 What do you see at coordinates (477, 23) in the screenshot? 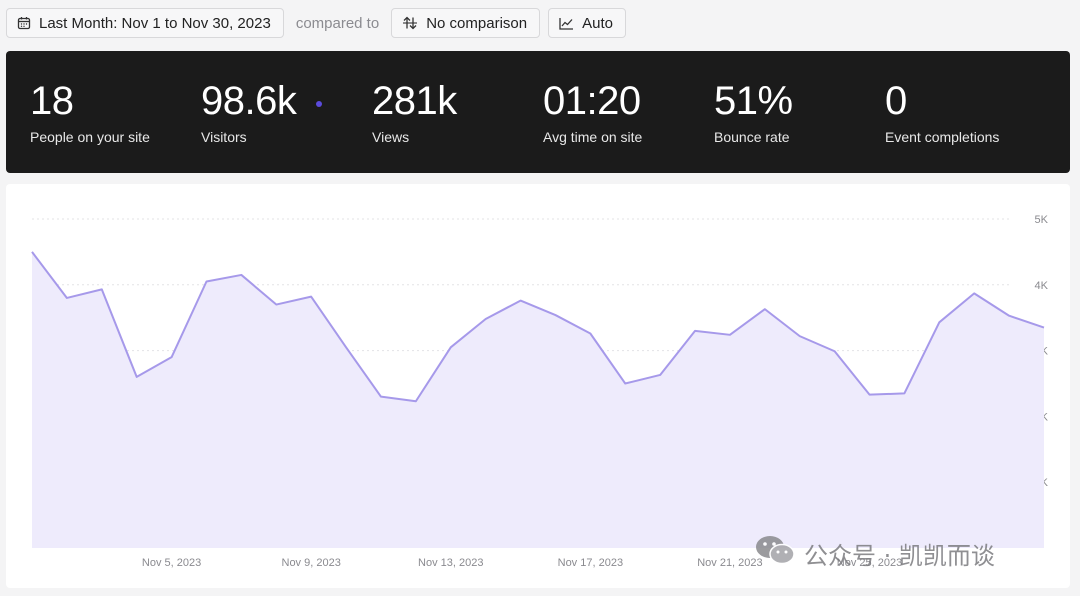
I see `comparison-label: No comparison` at bounding box center [477, 23].